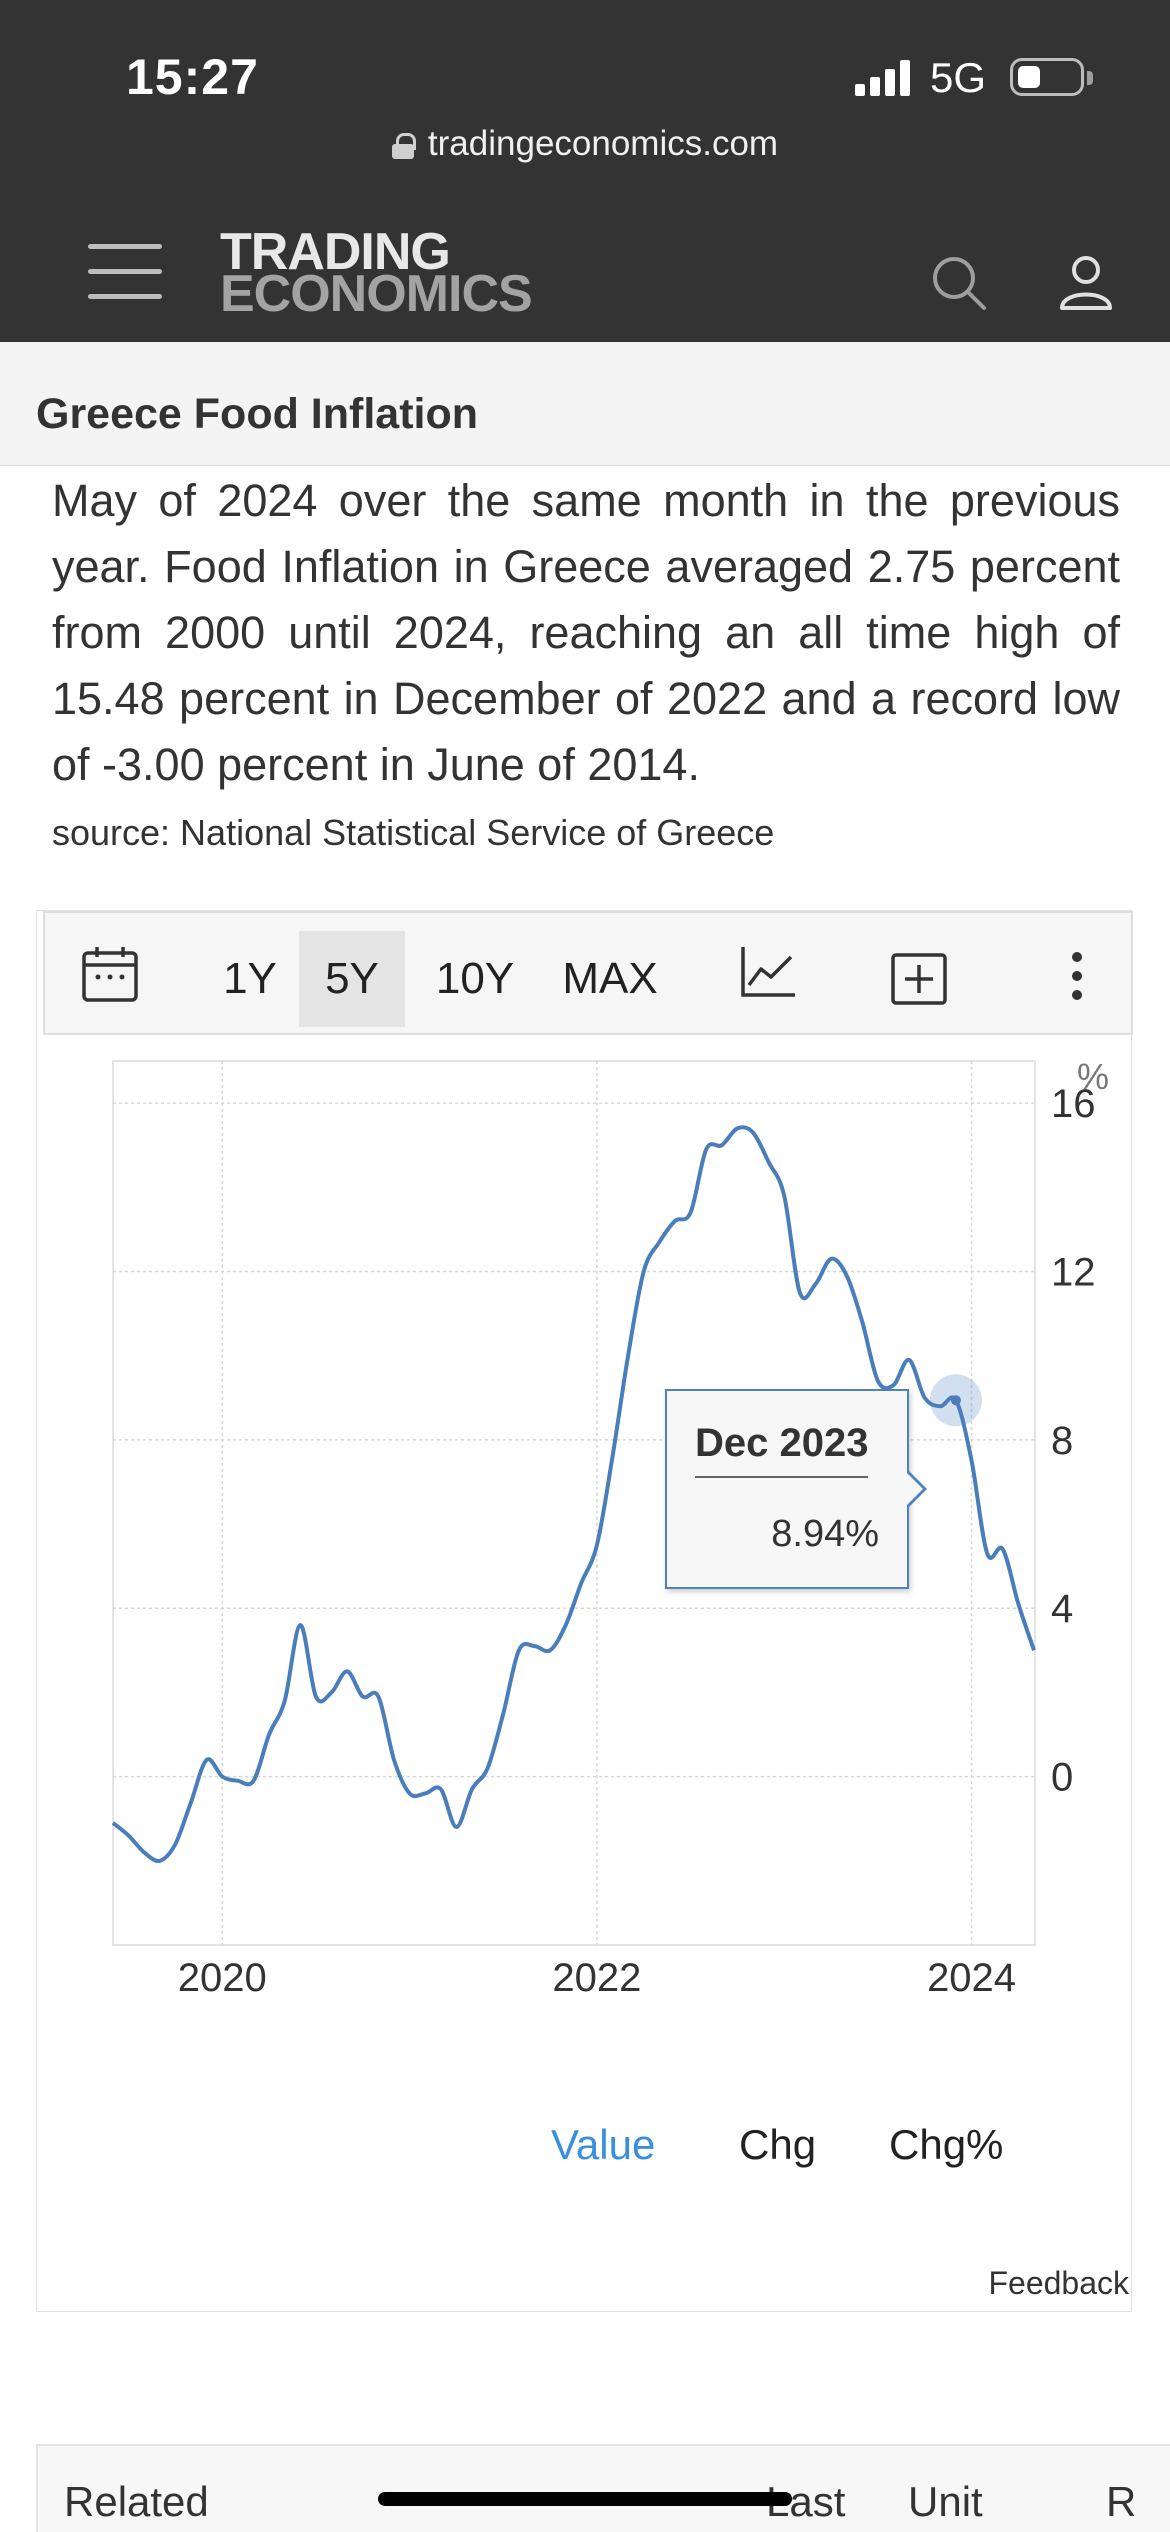  What do you see at coordinates (885, 78) in the screenshot?
I see `cell-signal-icon` at bounding box center [885, 78].